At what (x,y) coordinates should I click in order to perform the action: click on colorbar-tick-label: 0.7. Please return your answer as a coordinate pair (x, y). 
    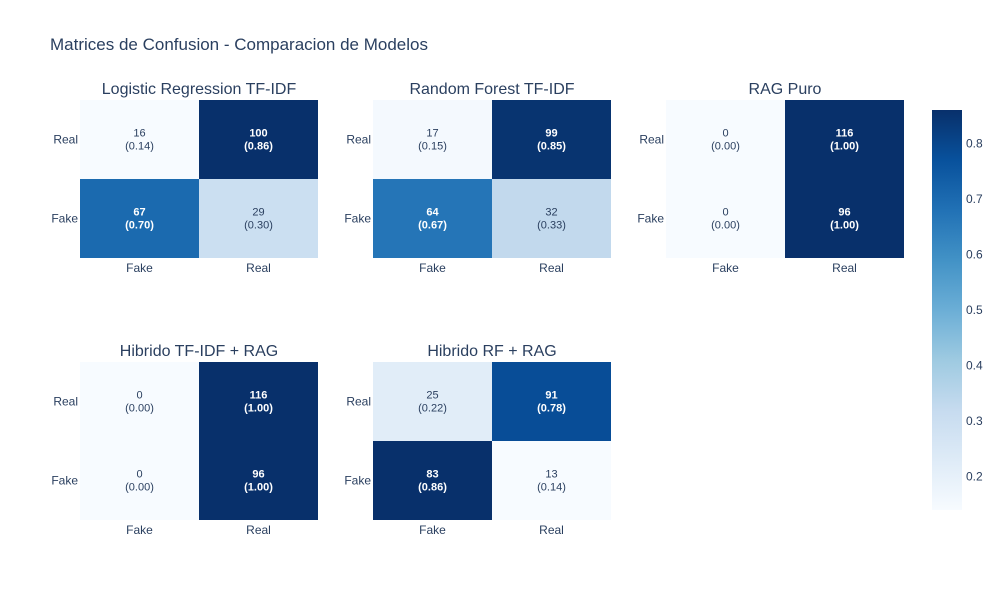
    Looking at the image, I should click on (974, 199).